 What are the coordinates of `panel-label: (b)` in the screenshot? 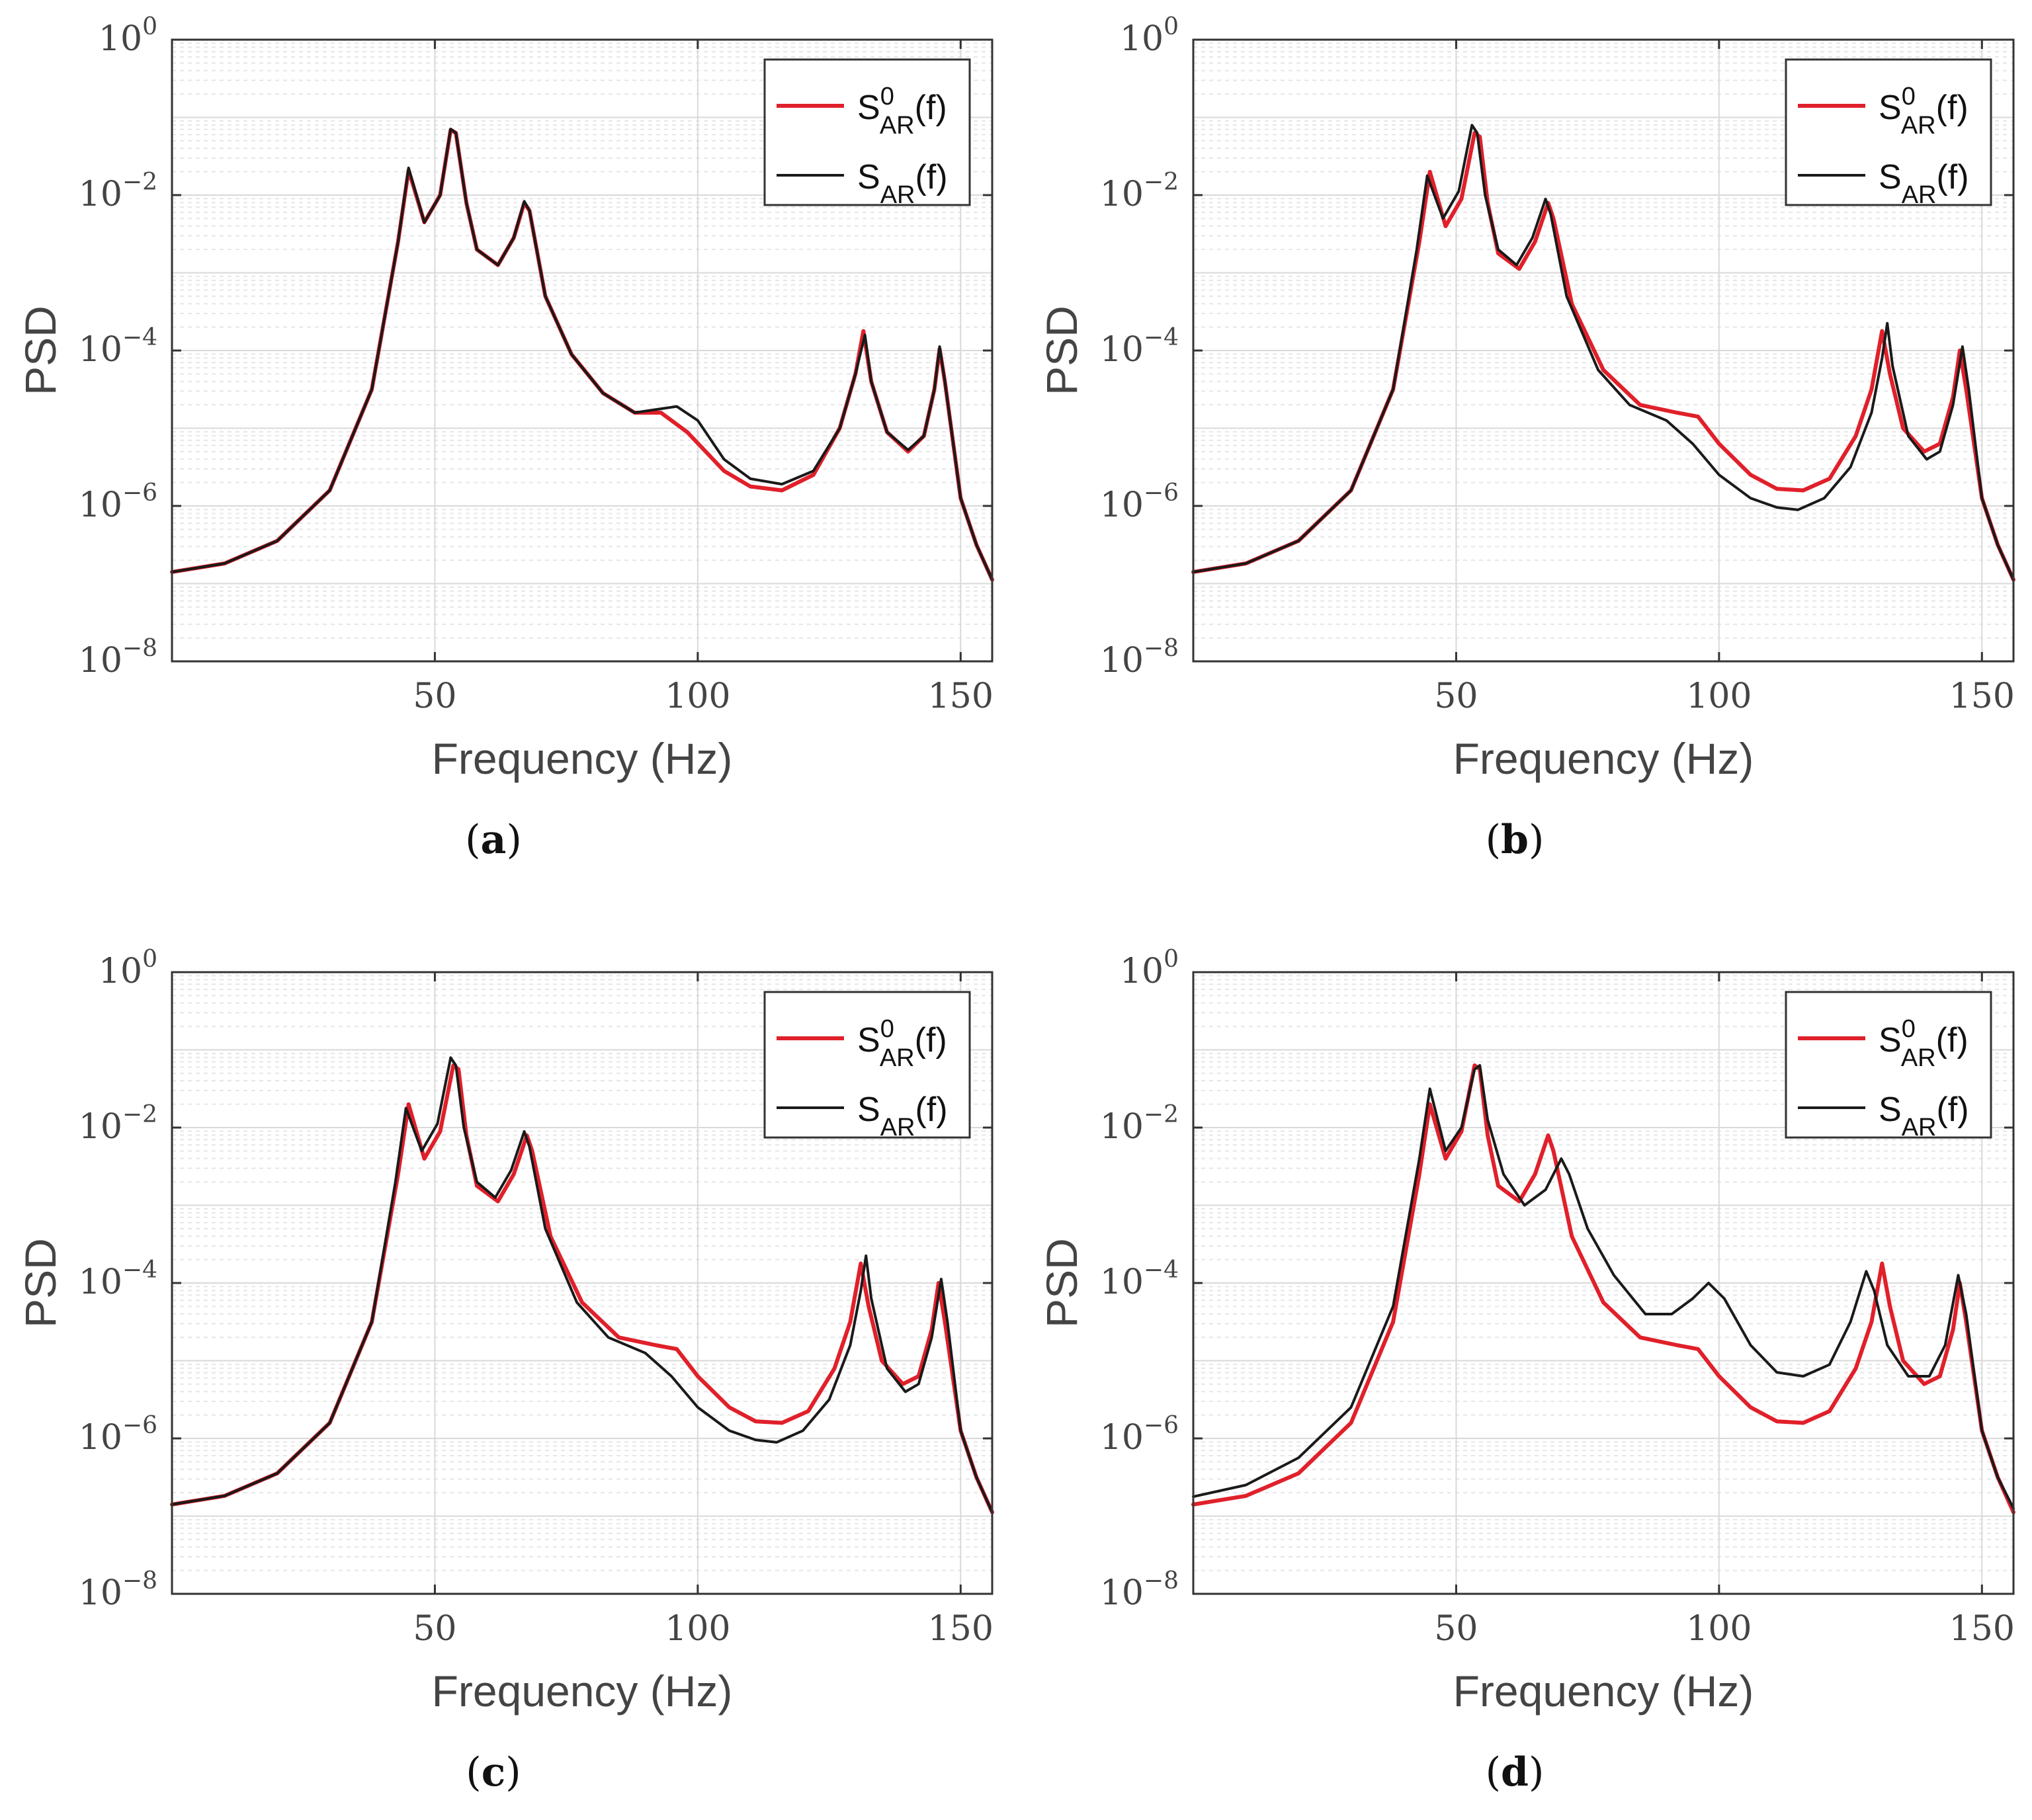 It's located at (1516, 840).